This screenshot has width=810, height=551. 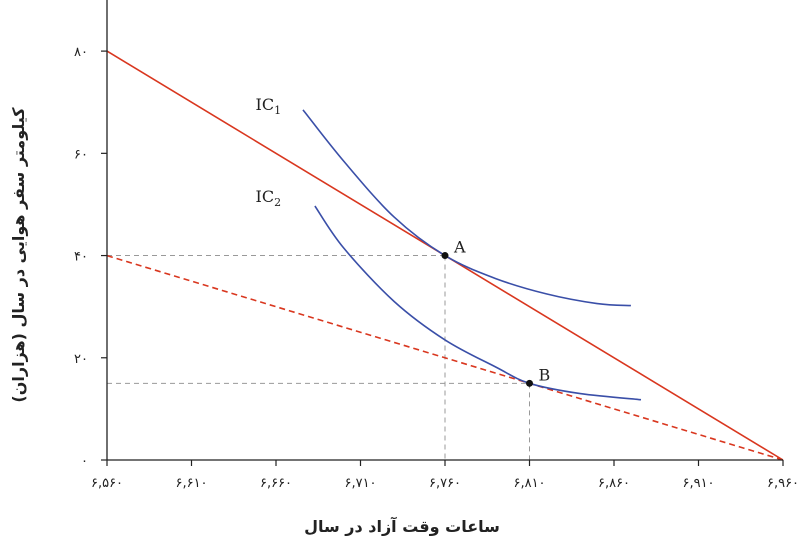 What do you see at coordinates (545, 374) in the screenshot?
I see `point-label-b: B` at bounding box center [545, 374].